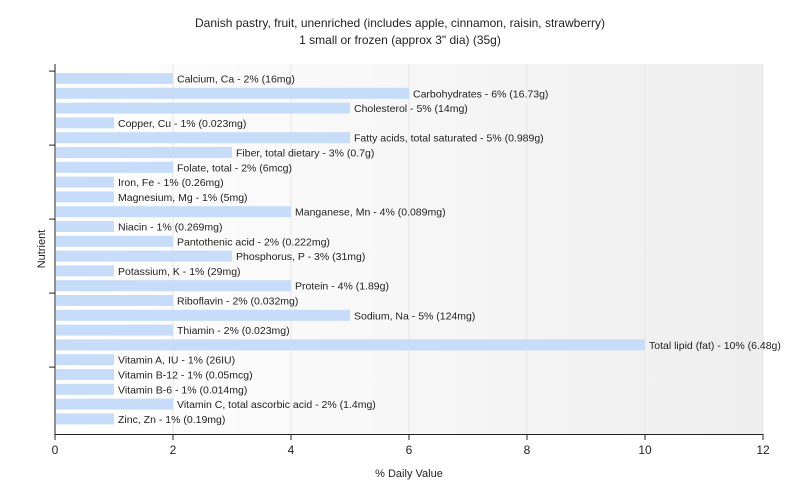 Image resolution: width=800 pixels, height=500 pixels. What do you see at coordinates (182, 124) in the screenshot?
I see `bar-label: Copper, Cu - 1% (0.023mg)` at bounding box center [182, 124].